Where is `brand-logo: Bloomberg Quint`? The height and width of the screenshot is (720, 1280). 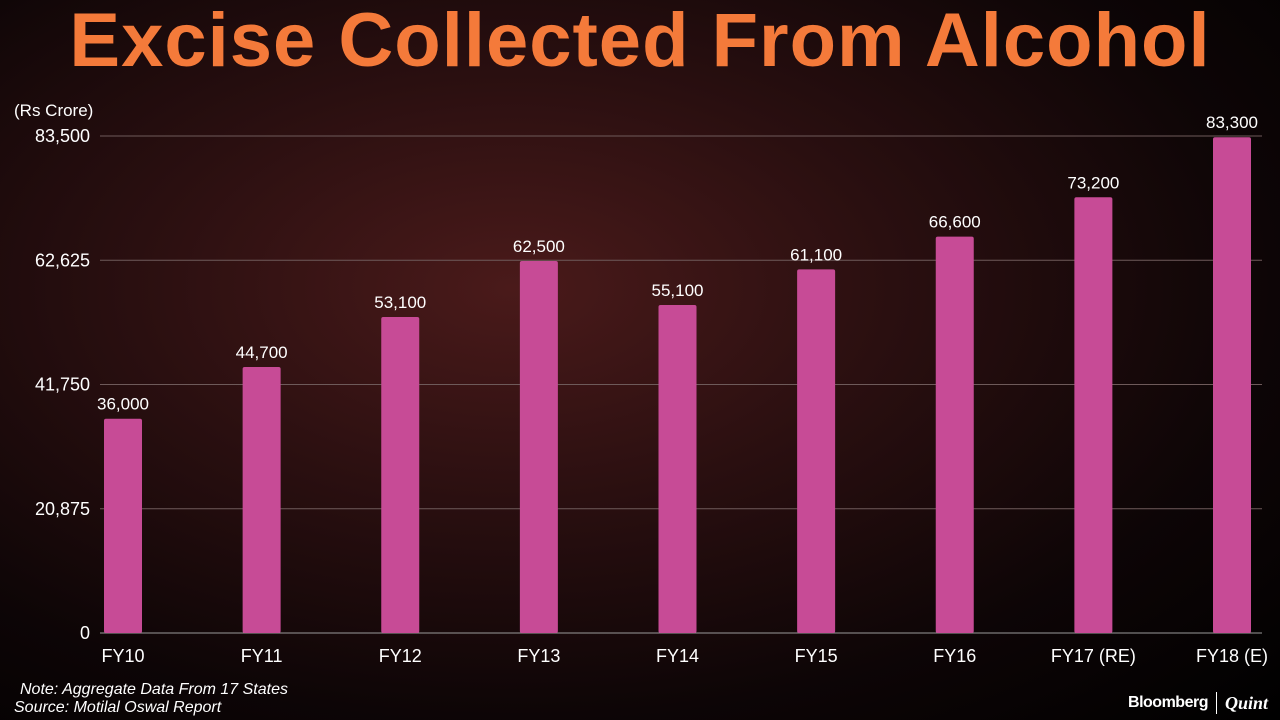 brand-logo: Bloomberg Quint is located at coordinates (1198, 703).